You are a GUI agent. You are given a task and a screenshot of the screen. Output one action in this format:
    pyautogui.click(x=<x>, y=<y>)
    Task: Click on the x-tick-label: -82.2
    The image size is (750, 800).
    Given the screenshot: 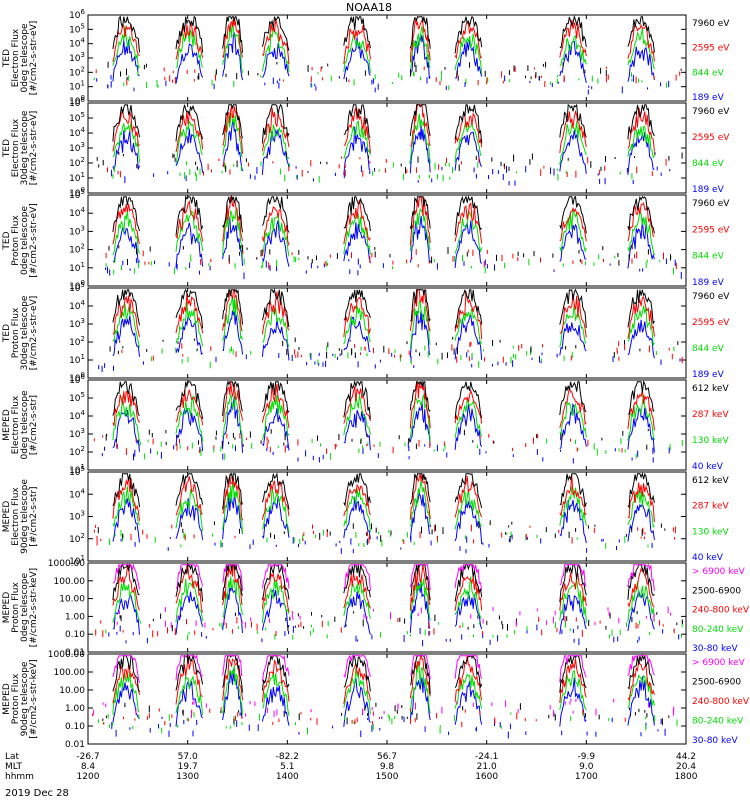 What is the action you would take?
    pyautogui.click(x=287, y=757)
    